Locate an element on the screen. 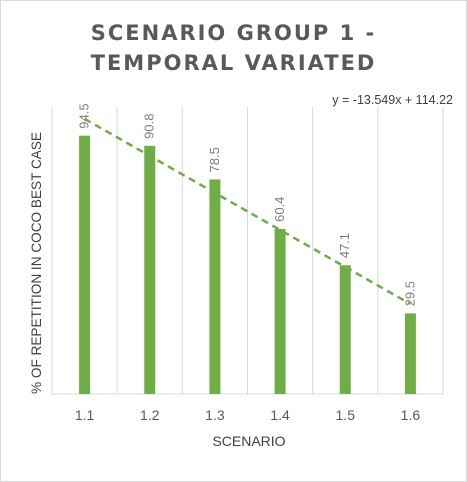 Image resolution: width=467 pixels, height=482 pixels. data-label: 78.5 is located at coordinates (214, 159).